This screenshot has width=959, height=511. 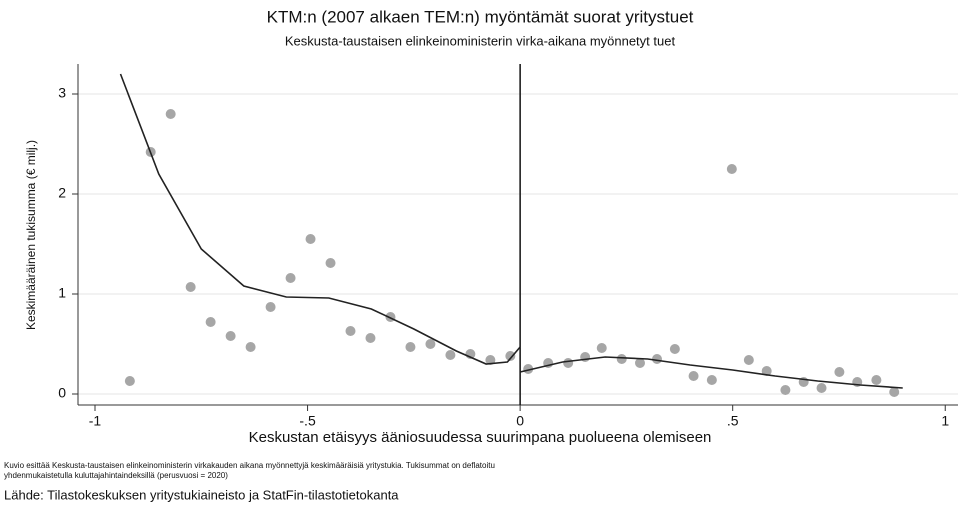 I want to click on x-tick-label: 0, so click(x=520, y=421).